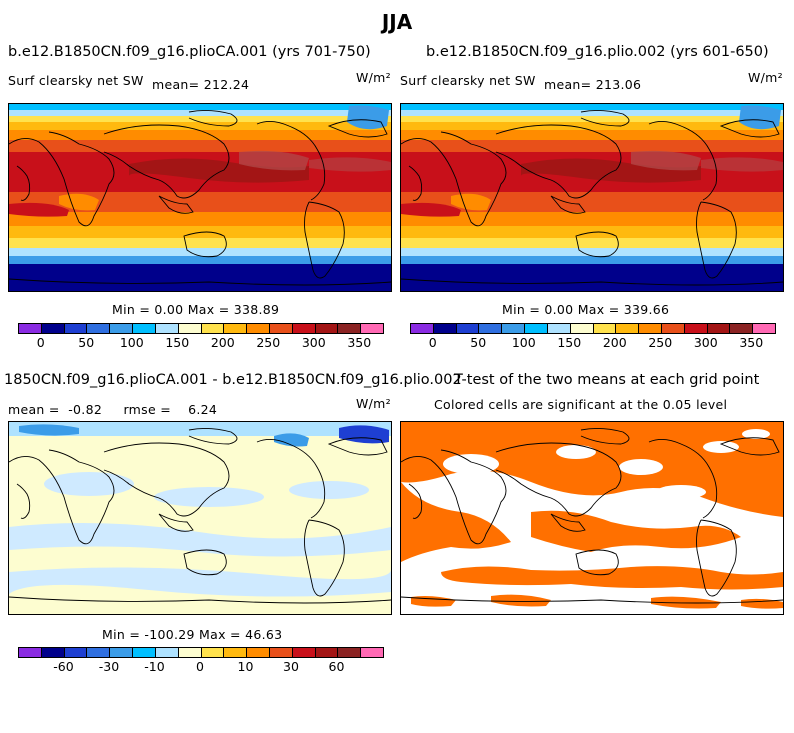  I want to click on panel1-mean: mean= 212.24, so click(201, 84).